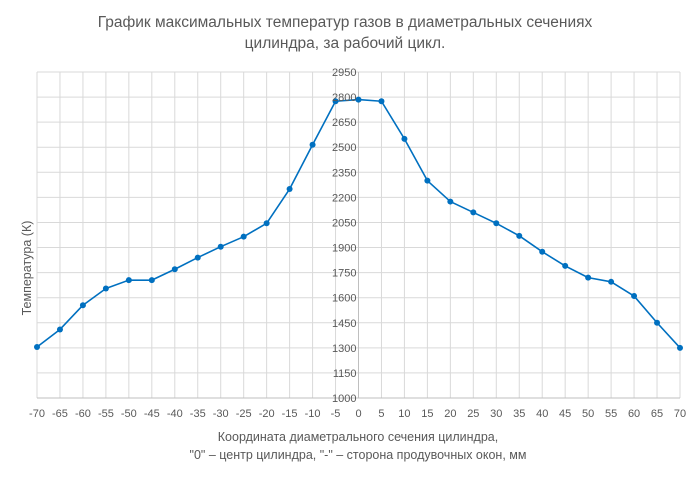  What do you see at coordinates (381, 414) in the screenshot?
I see `x-tick-label: 5` at bounding box center [381, 414].